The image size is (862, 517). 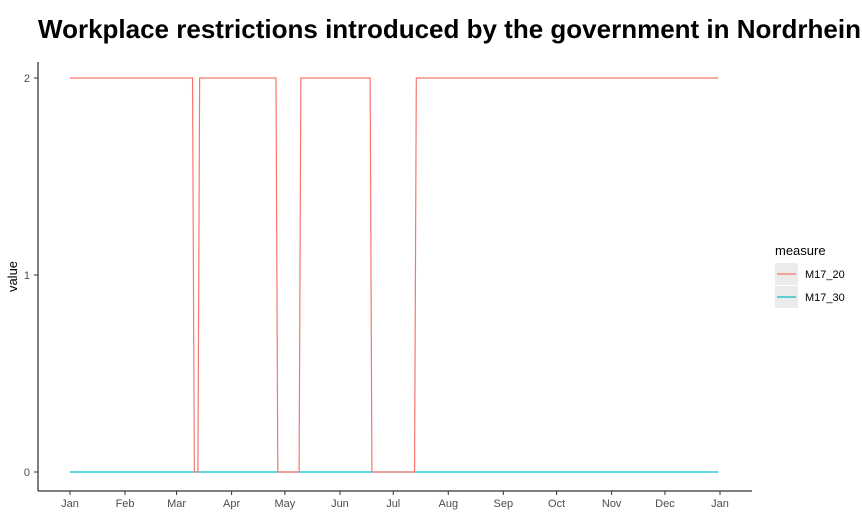 I want to click on x-tick-label: Jun, so click(x=340, y=504).